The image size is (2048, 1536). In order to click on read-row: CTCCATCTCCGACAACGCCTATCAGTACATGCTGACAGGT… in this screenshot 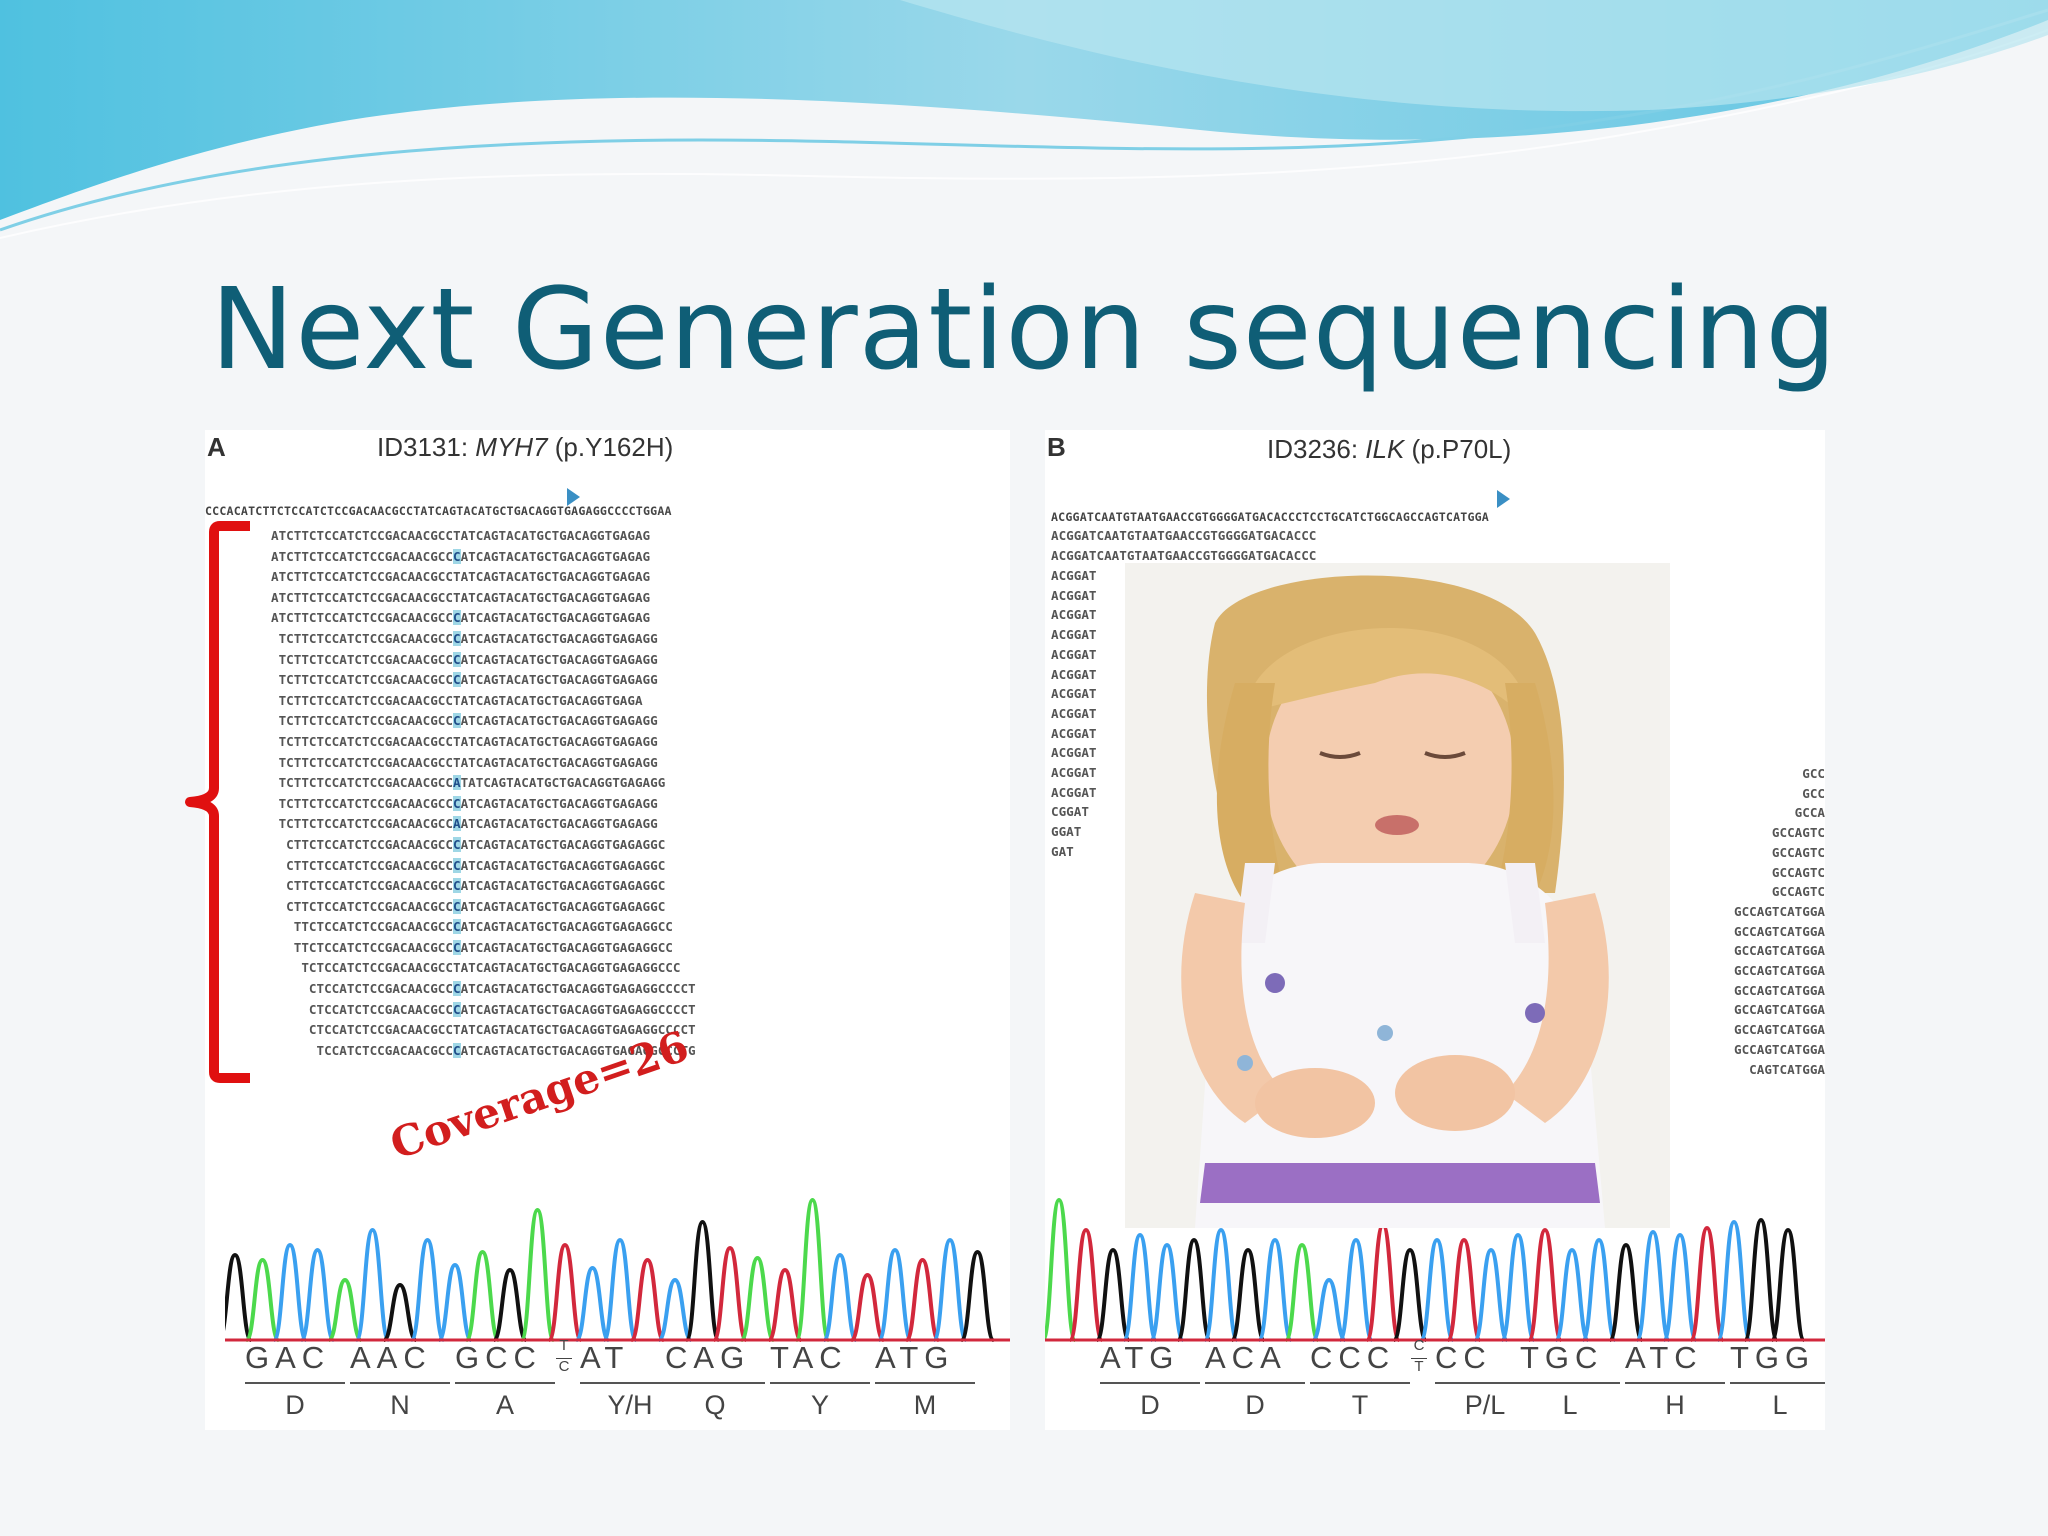, I will do `click(483, 1030)`.